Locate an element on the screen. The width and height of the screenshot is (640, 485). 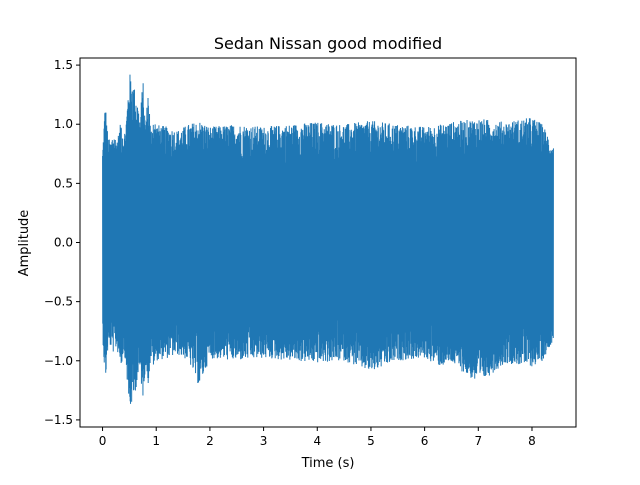
x-tick-label: 5 is located at coordinates (371, 441).